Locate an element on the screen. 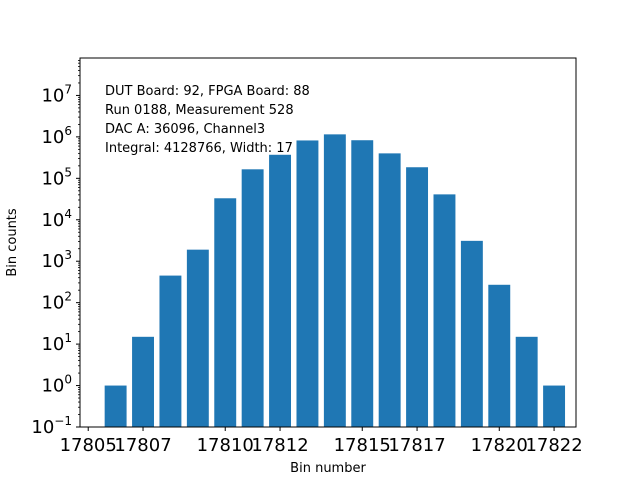 This screenshot has width=640, height=480. x-tick-label: 17805 is located at coordinates (88, 445).